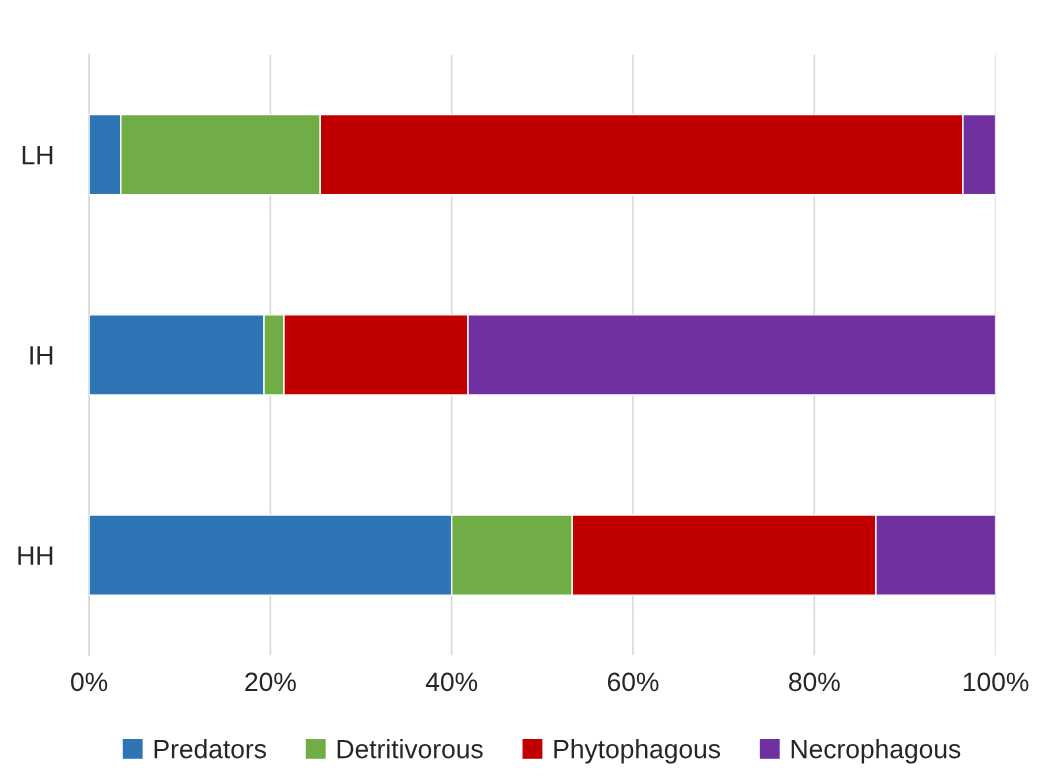 This screenshot has width=1048, height=780. Describe the element at coordinates (37, 155) in the screenshot. I see `y-tick-label: LH` at that location.